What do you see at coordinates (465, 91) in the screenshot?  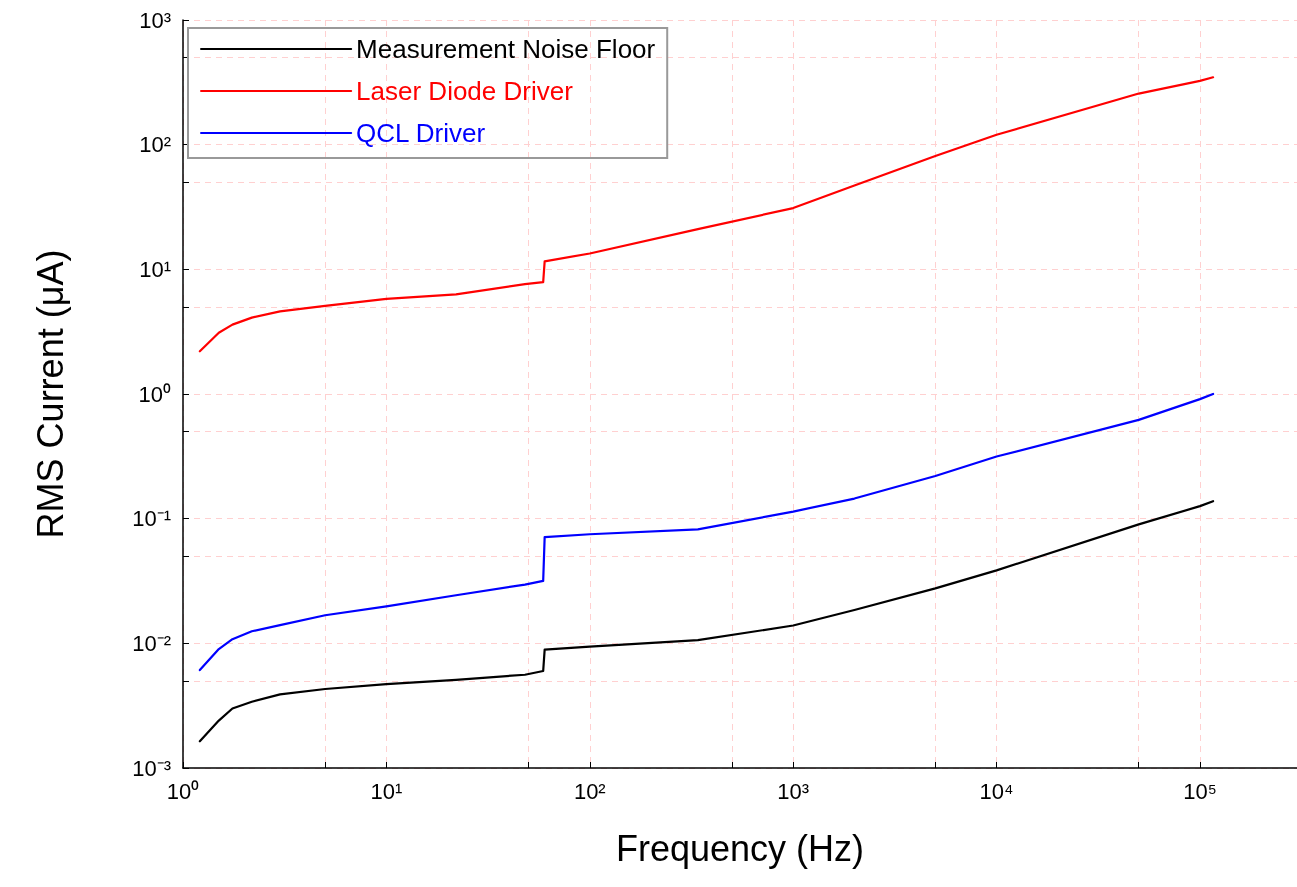 I see `text: Laser Diode Driver` at bounding box center [465, 91].